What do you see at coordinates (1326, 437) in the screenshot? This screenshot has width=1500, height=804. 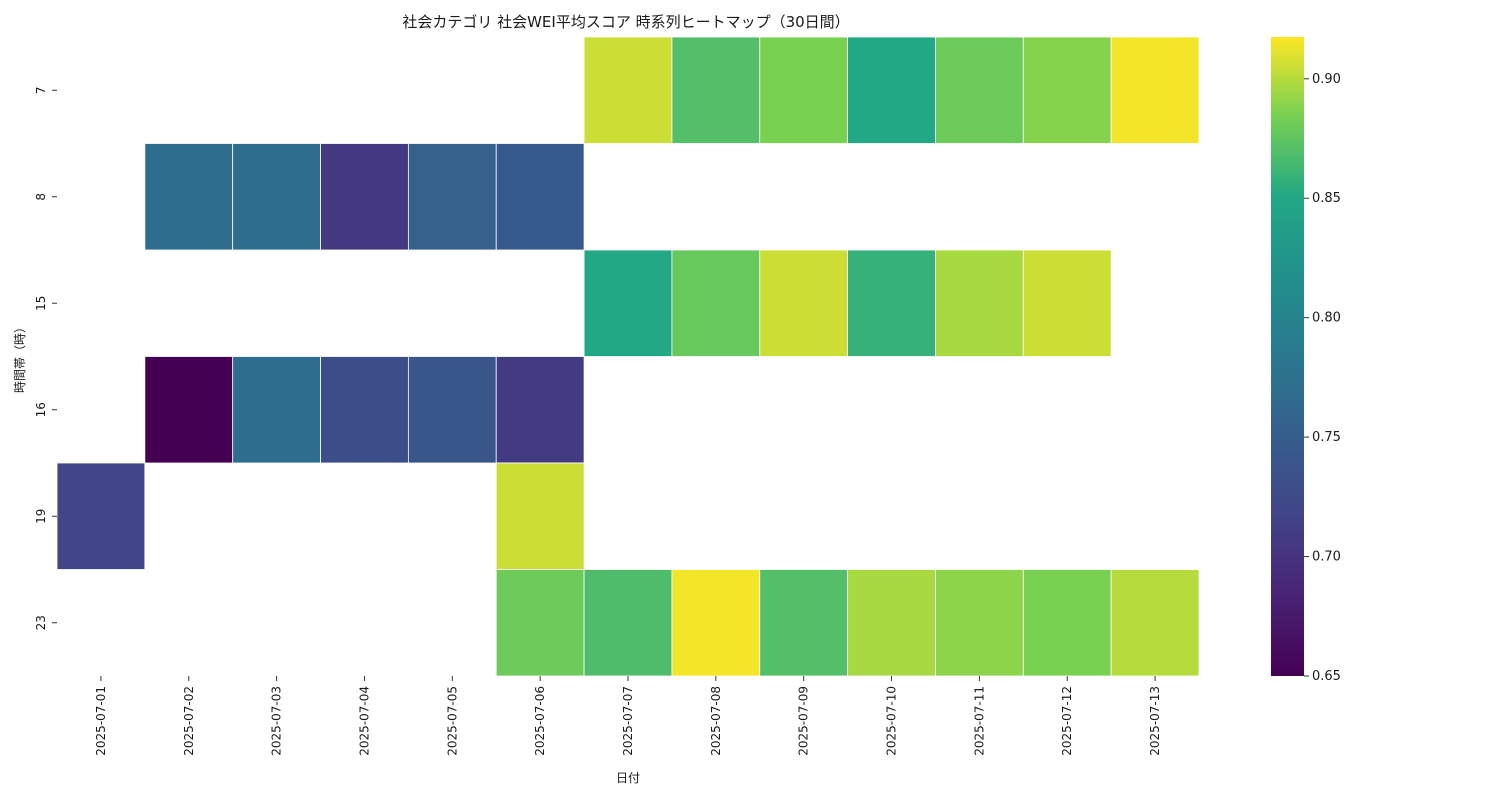 I see `colorbar-tick-label: 0.75` at bounding box center [1326, 437].